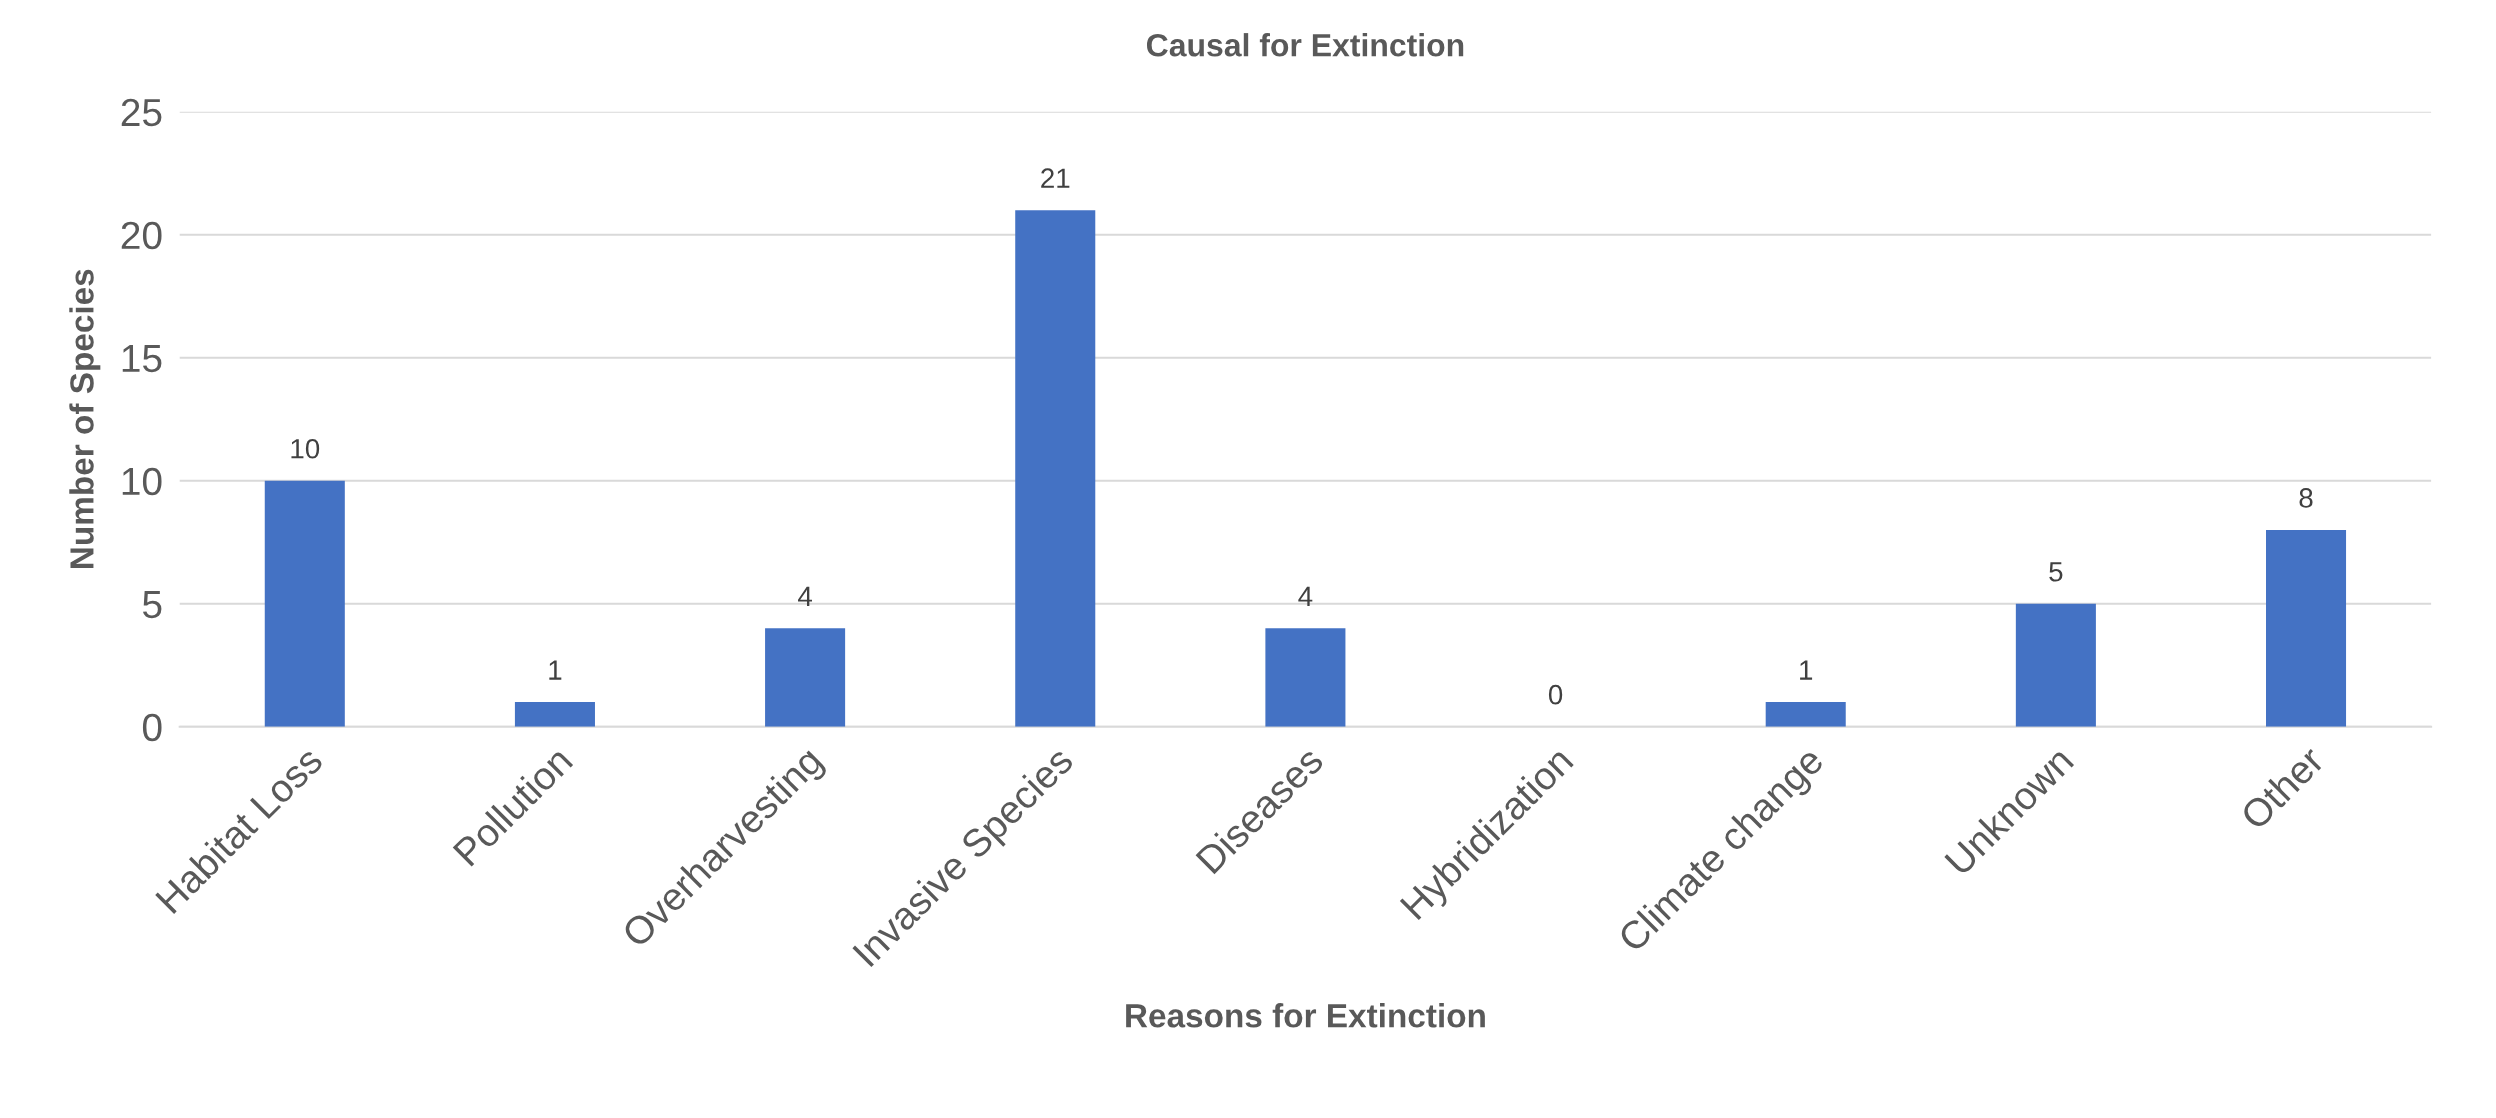 This screenshot has width=2496, height=1118. I want to click on y-tick-label: 5, so click(152, 605).